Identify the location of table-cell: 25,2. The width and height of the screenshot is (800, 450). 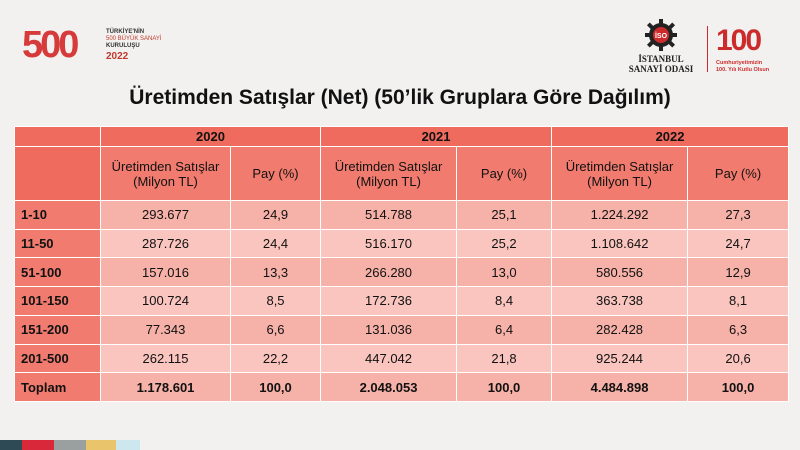
(504, 243).